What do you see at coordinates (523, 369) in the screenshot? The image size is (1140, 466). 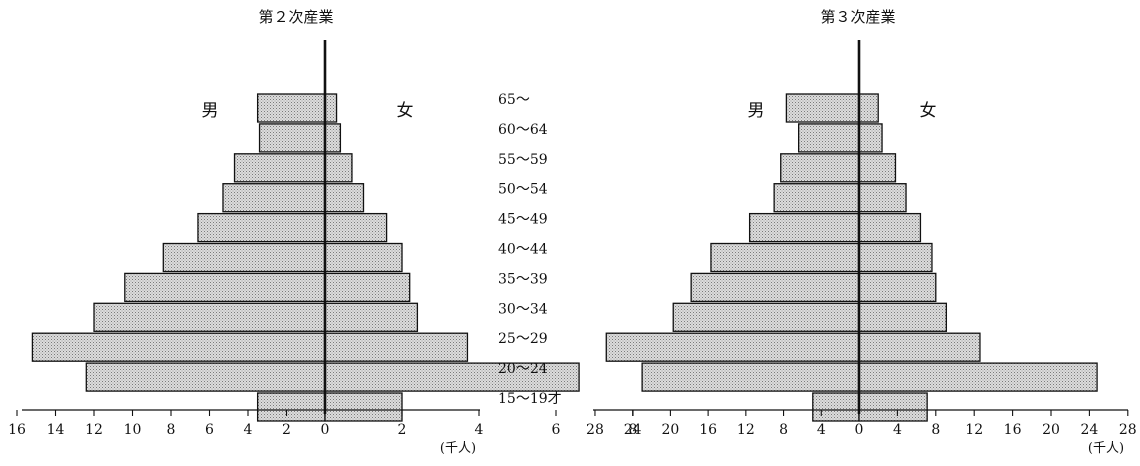 I see `age-group-label: 20～24` at bounding box center [523, 369].